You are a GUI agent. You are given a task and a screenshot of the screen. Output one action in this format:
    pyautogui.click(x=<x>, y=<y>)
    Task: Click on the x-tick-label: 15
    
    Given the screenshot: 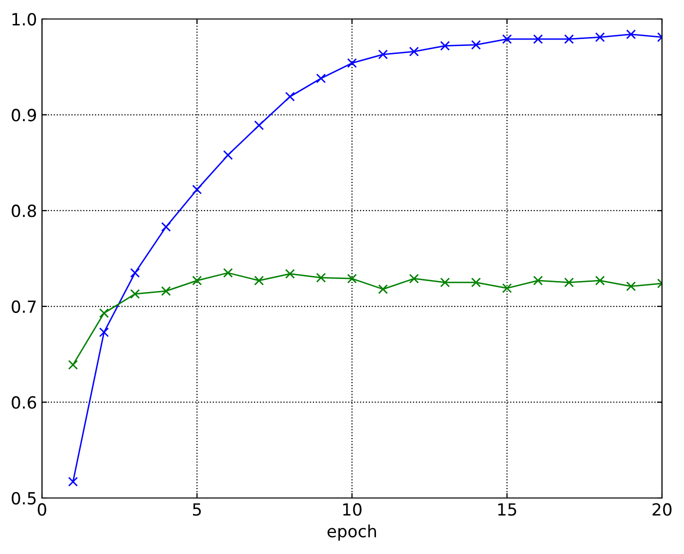 What is the action you would take?
    pyautogui.click(x=507, y=509)
    